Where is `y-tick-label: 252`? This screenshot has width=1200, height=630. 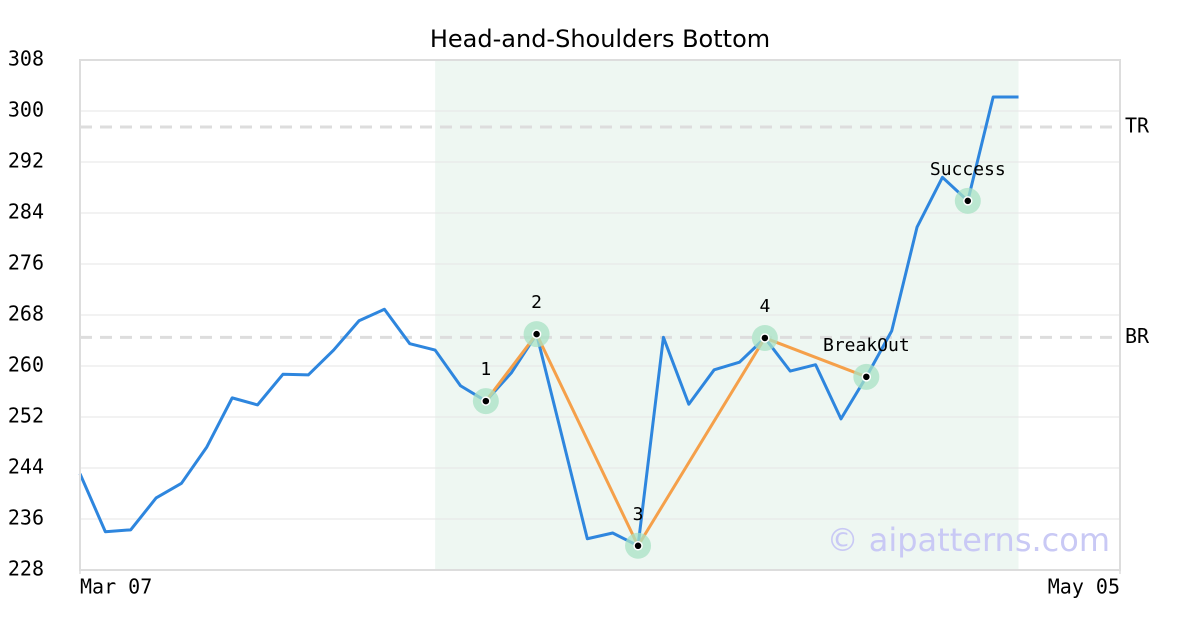 y-tick-label: 252 is located at coordinates (26, 416).